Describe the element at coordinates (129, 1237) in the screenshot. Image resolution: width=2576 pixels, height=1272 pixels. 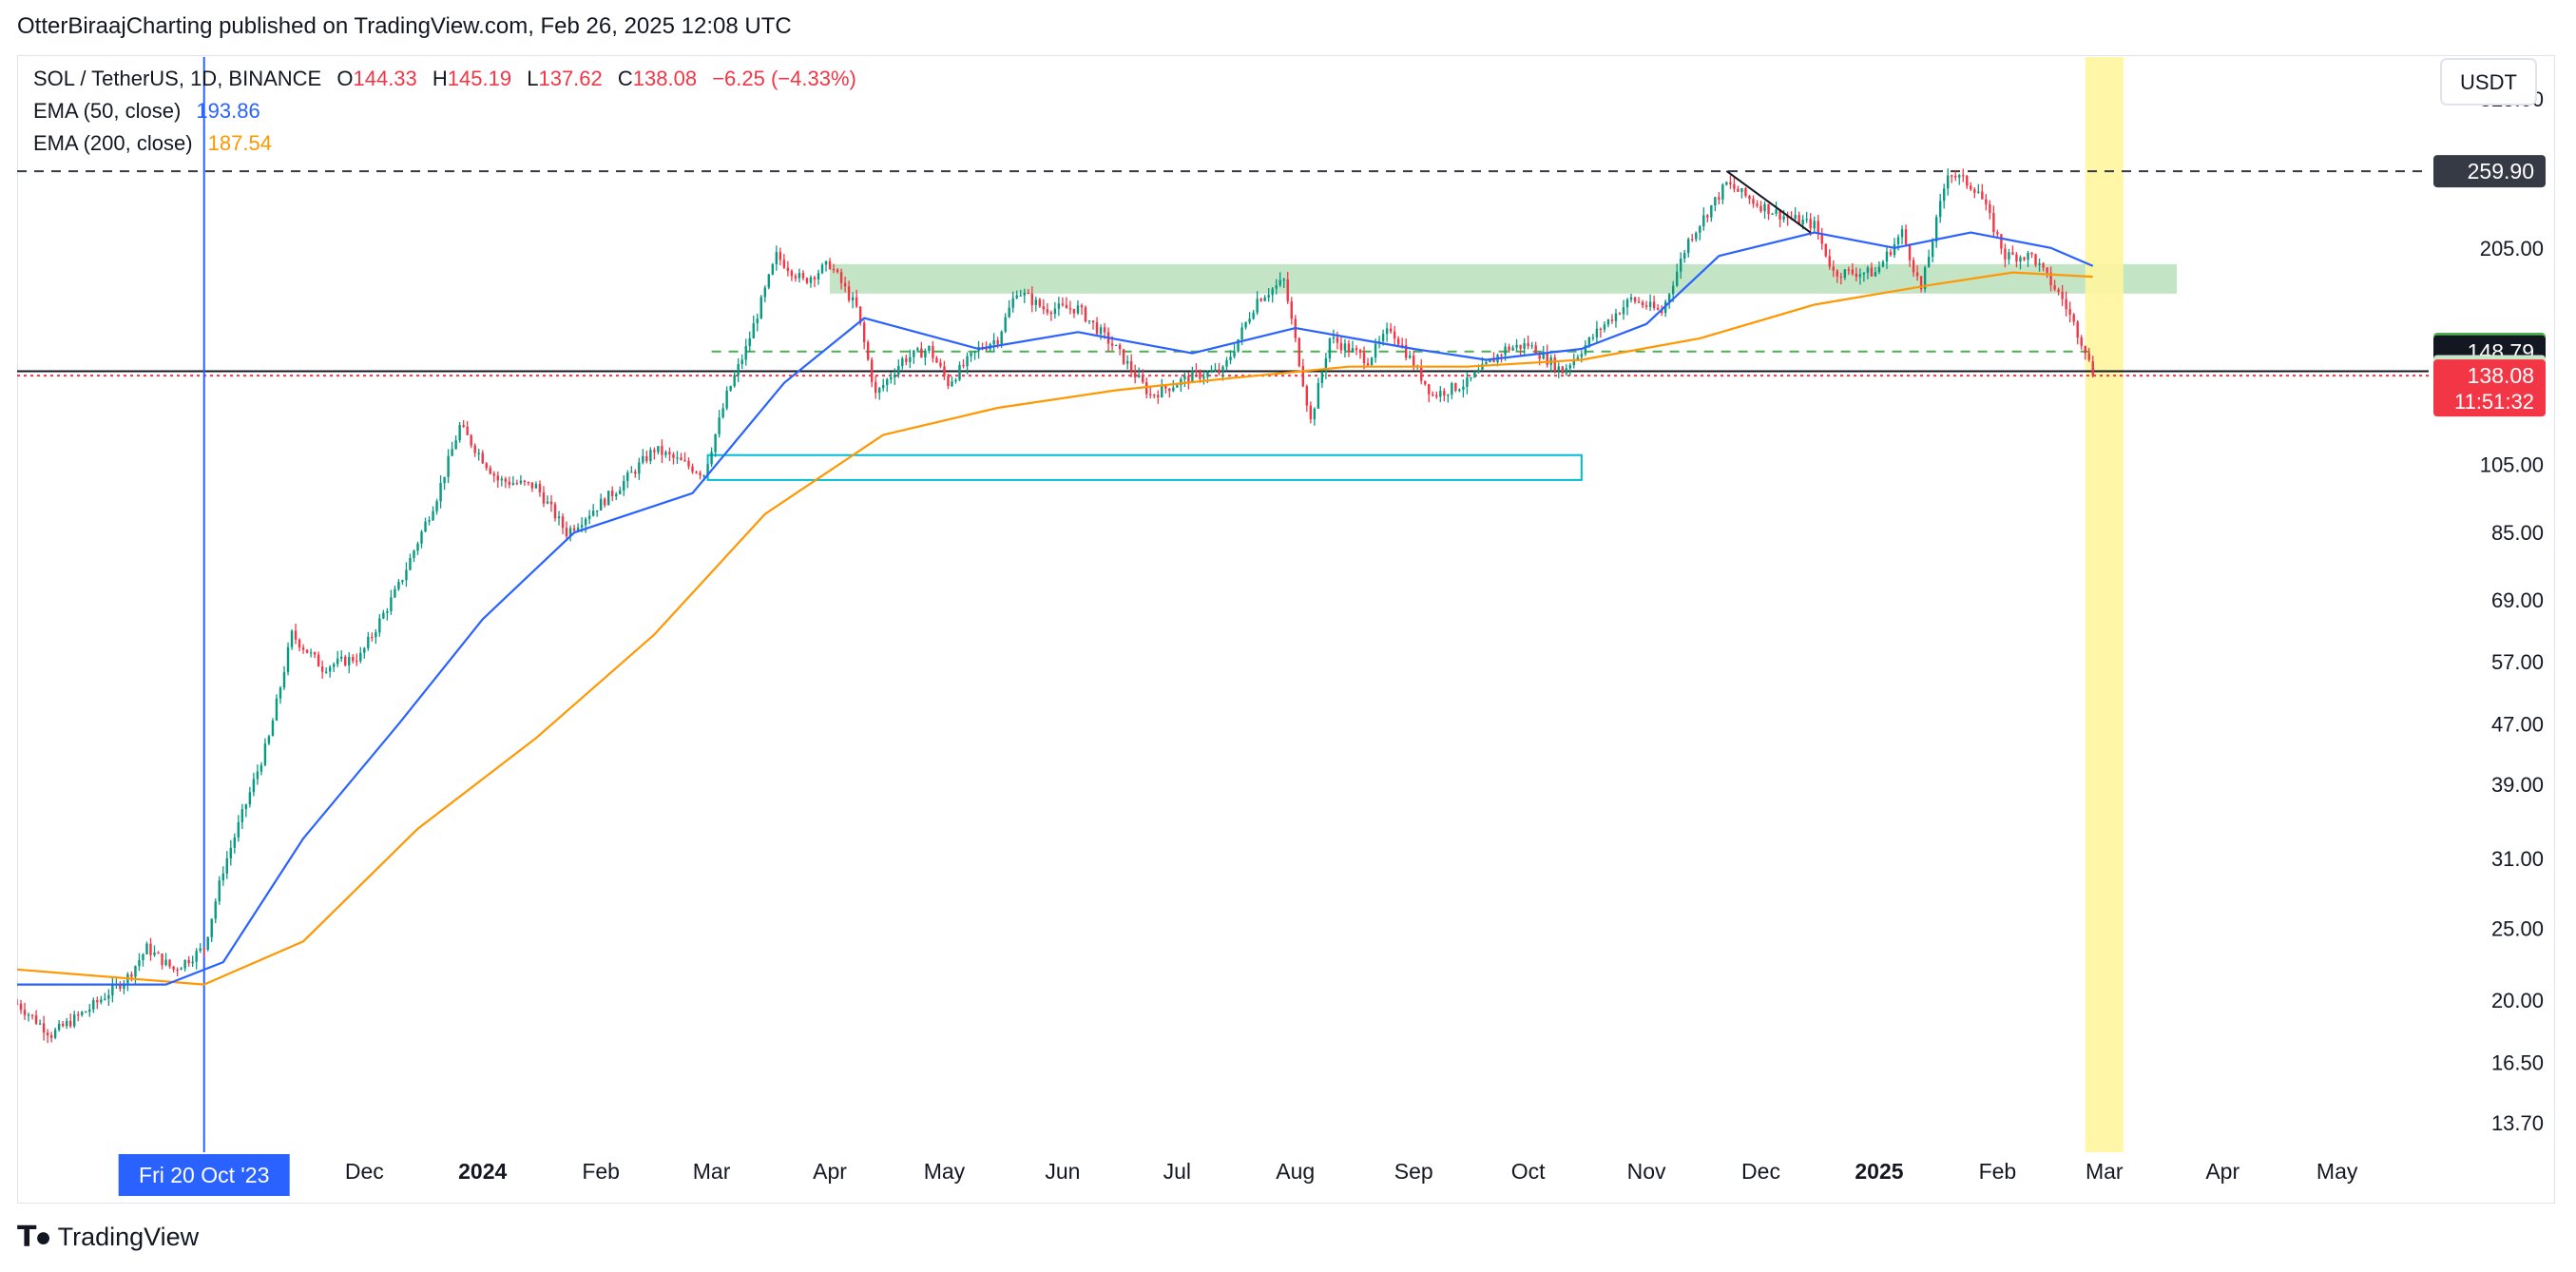
I see `brand-name: TradingView` at that location.